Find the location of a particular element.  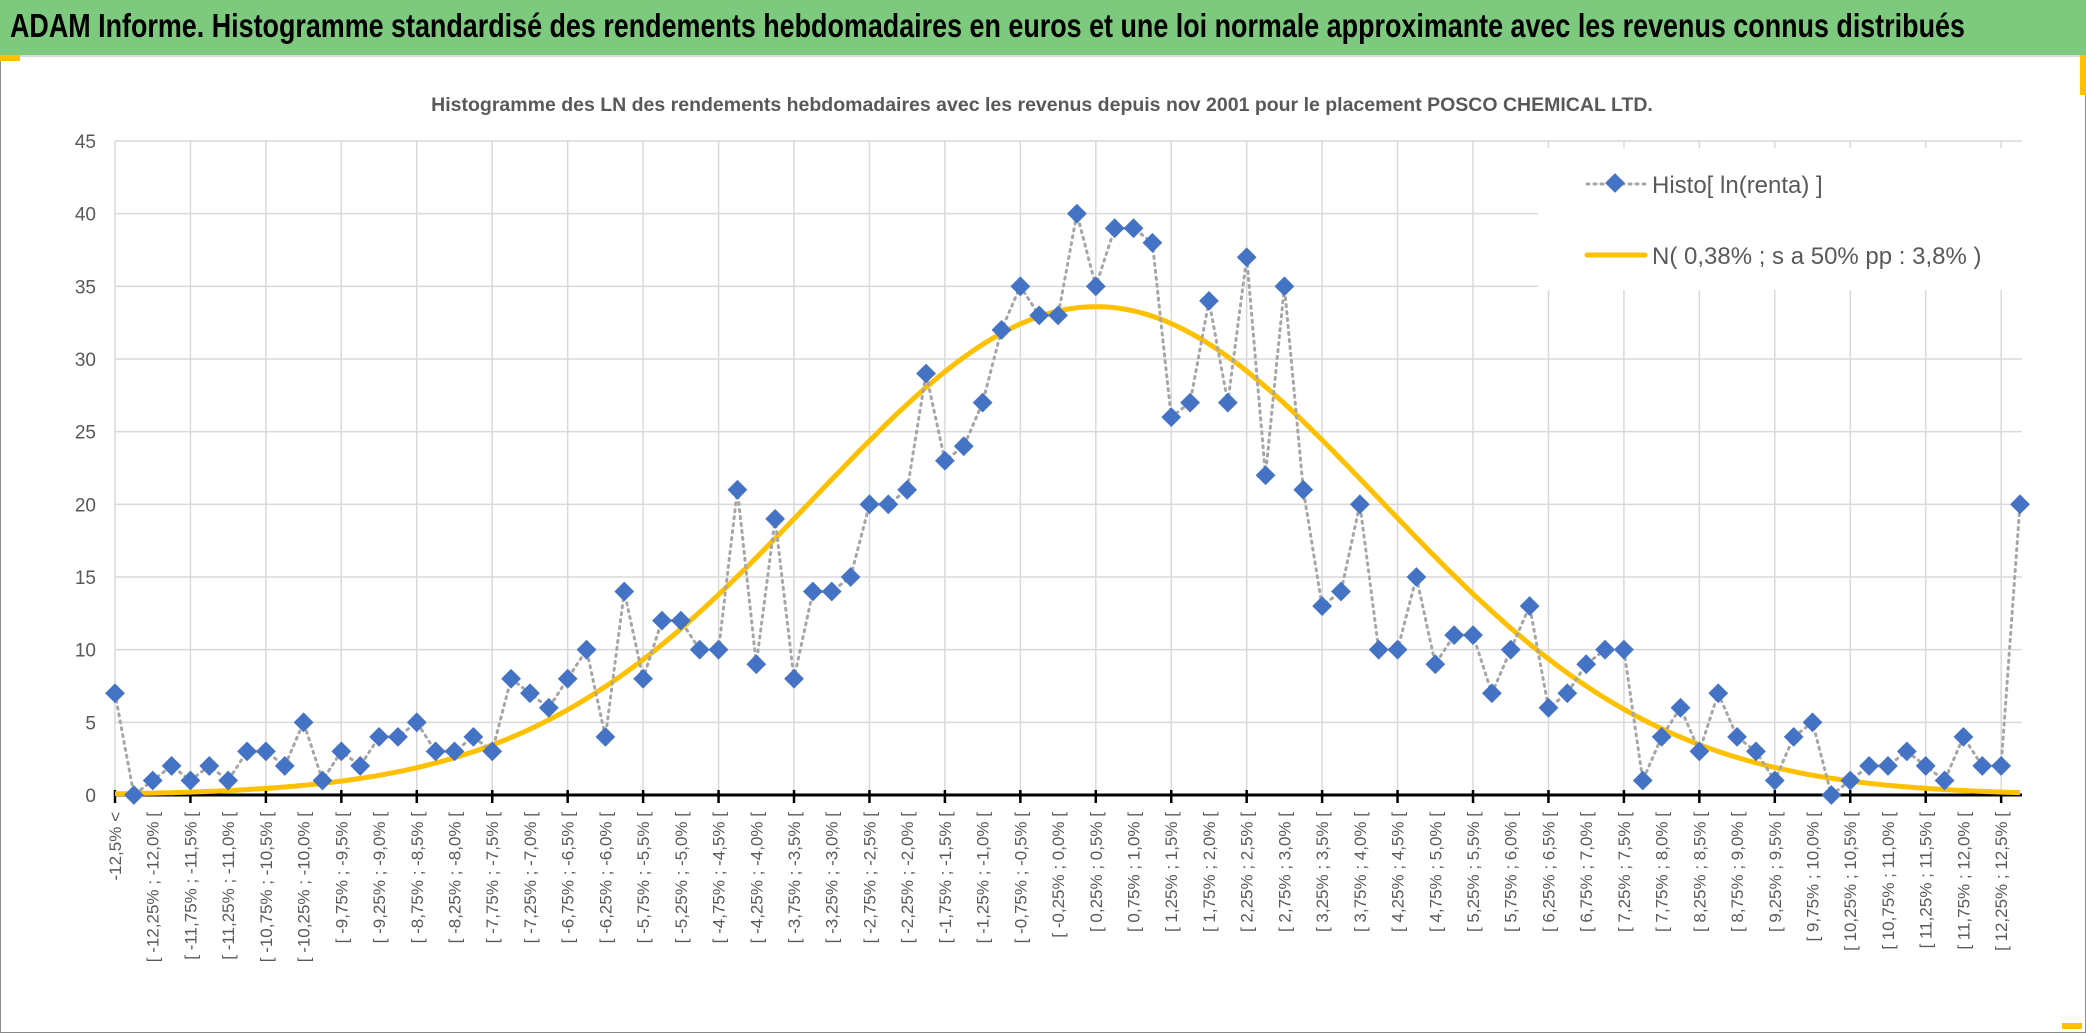

x-tick-label: [ -8,25% ; -8,0% [ is located at coordinates (455, 878).